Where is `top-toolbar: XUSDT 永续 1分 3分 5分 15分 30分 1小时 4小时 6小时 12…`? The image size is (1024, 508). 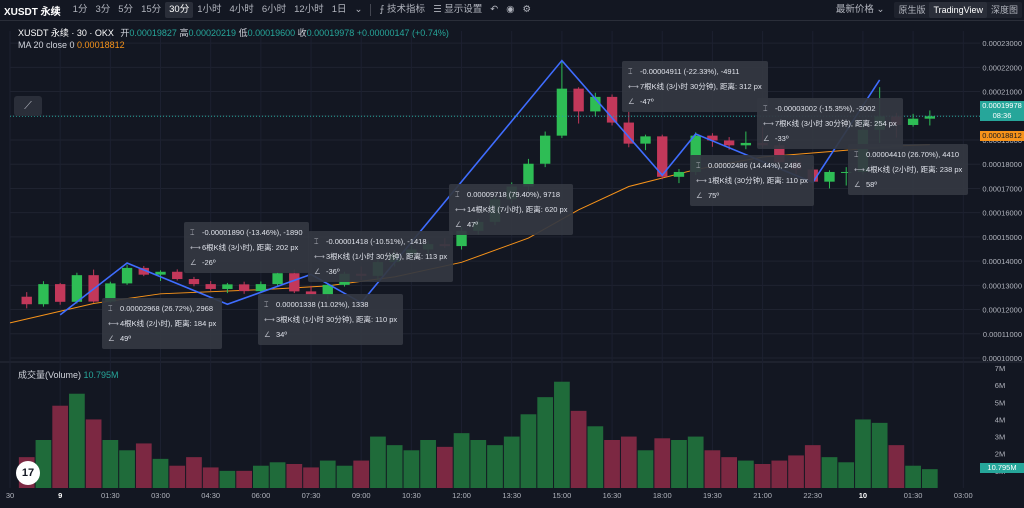 top-toolbar: XUSDT 永续 1分 3分 5分 15分 30分 1小时 4小时 6小时 12… is located at coordinates (512, 10).